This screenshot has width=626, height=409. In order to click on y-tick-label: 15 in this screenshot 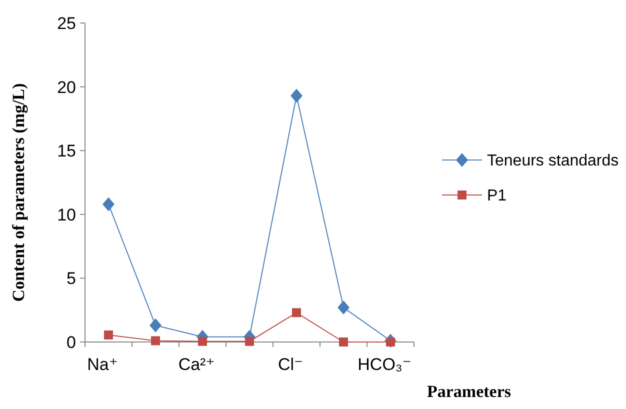, I will do `click(66, 151)`.